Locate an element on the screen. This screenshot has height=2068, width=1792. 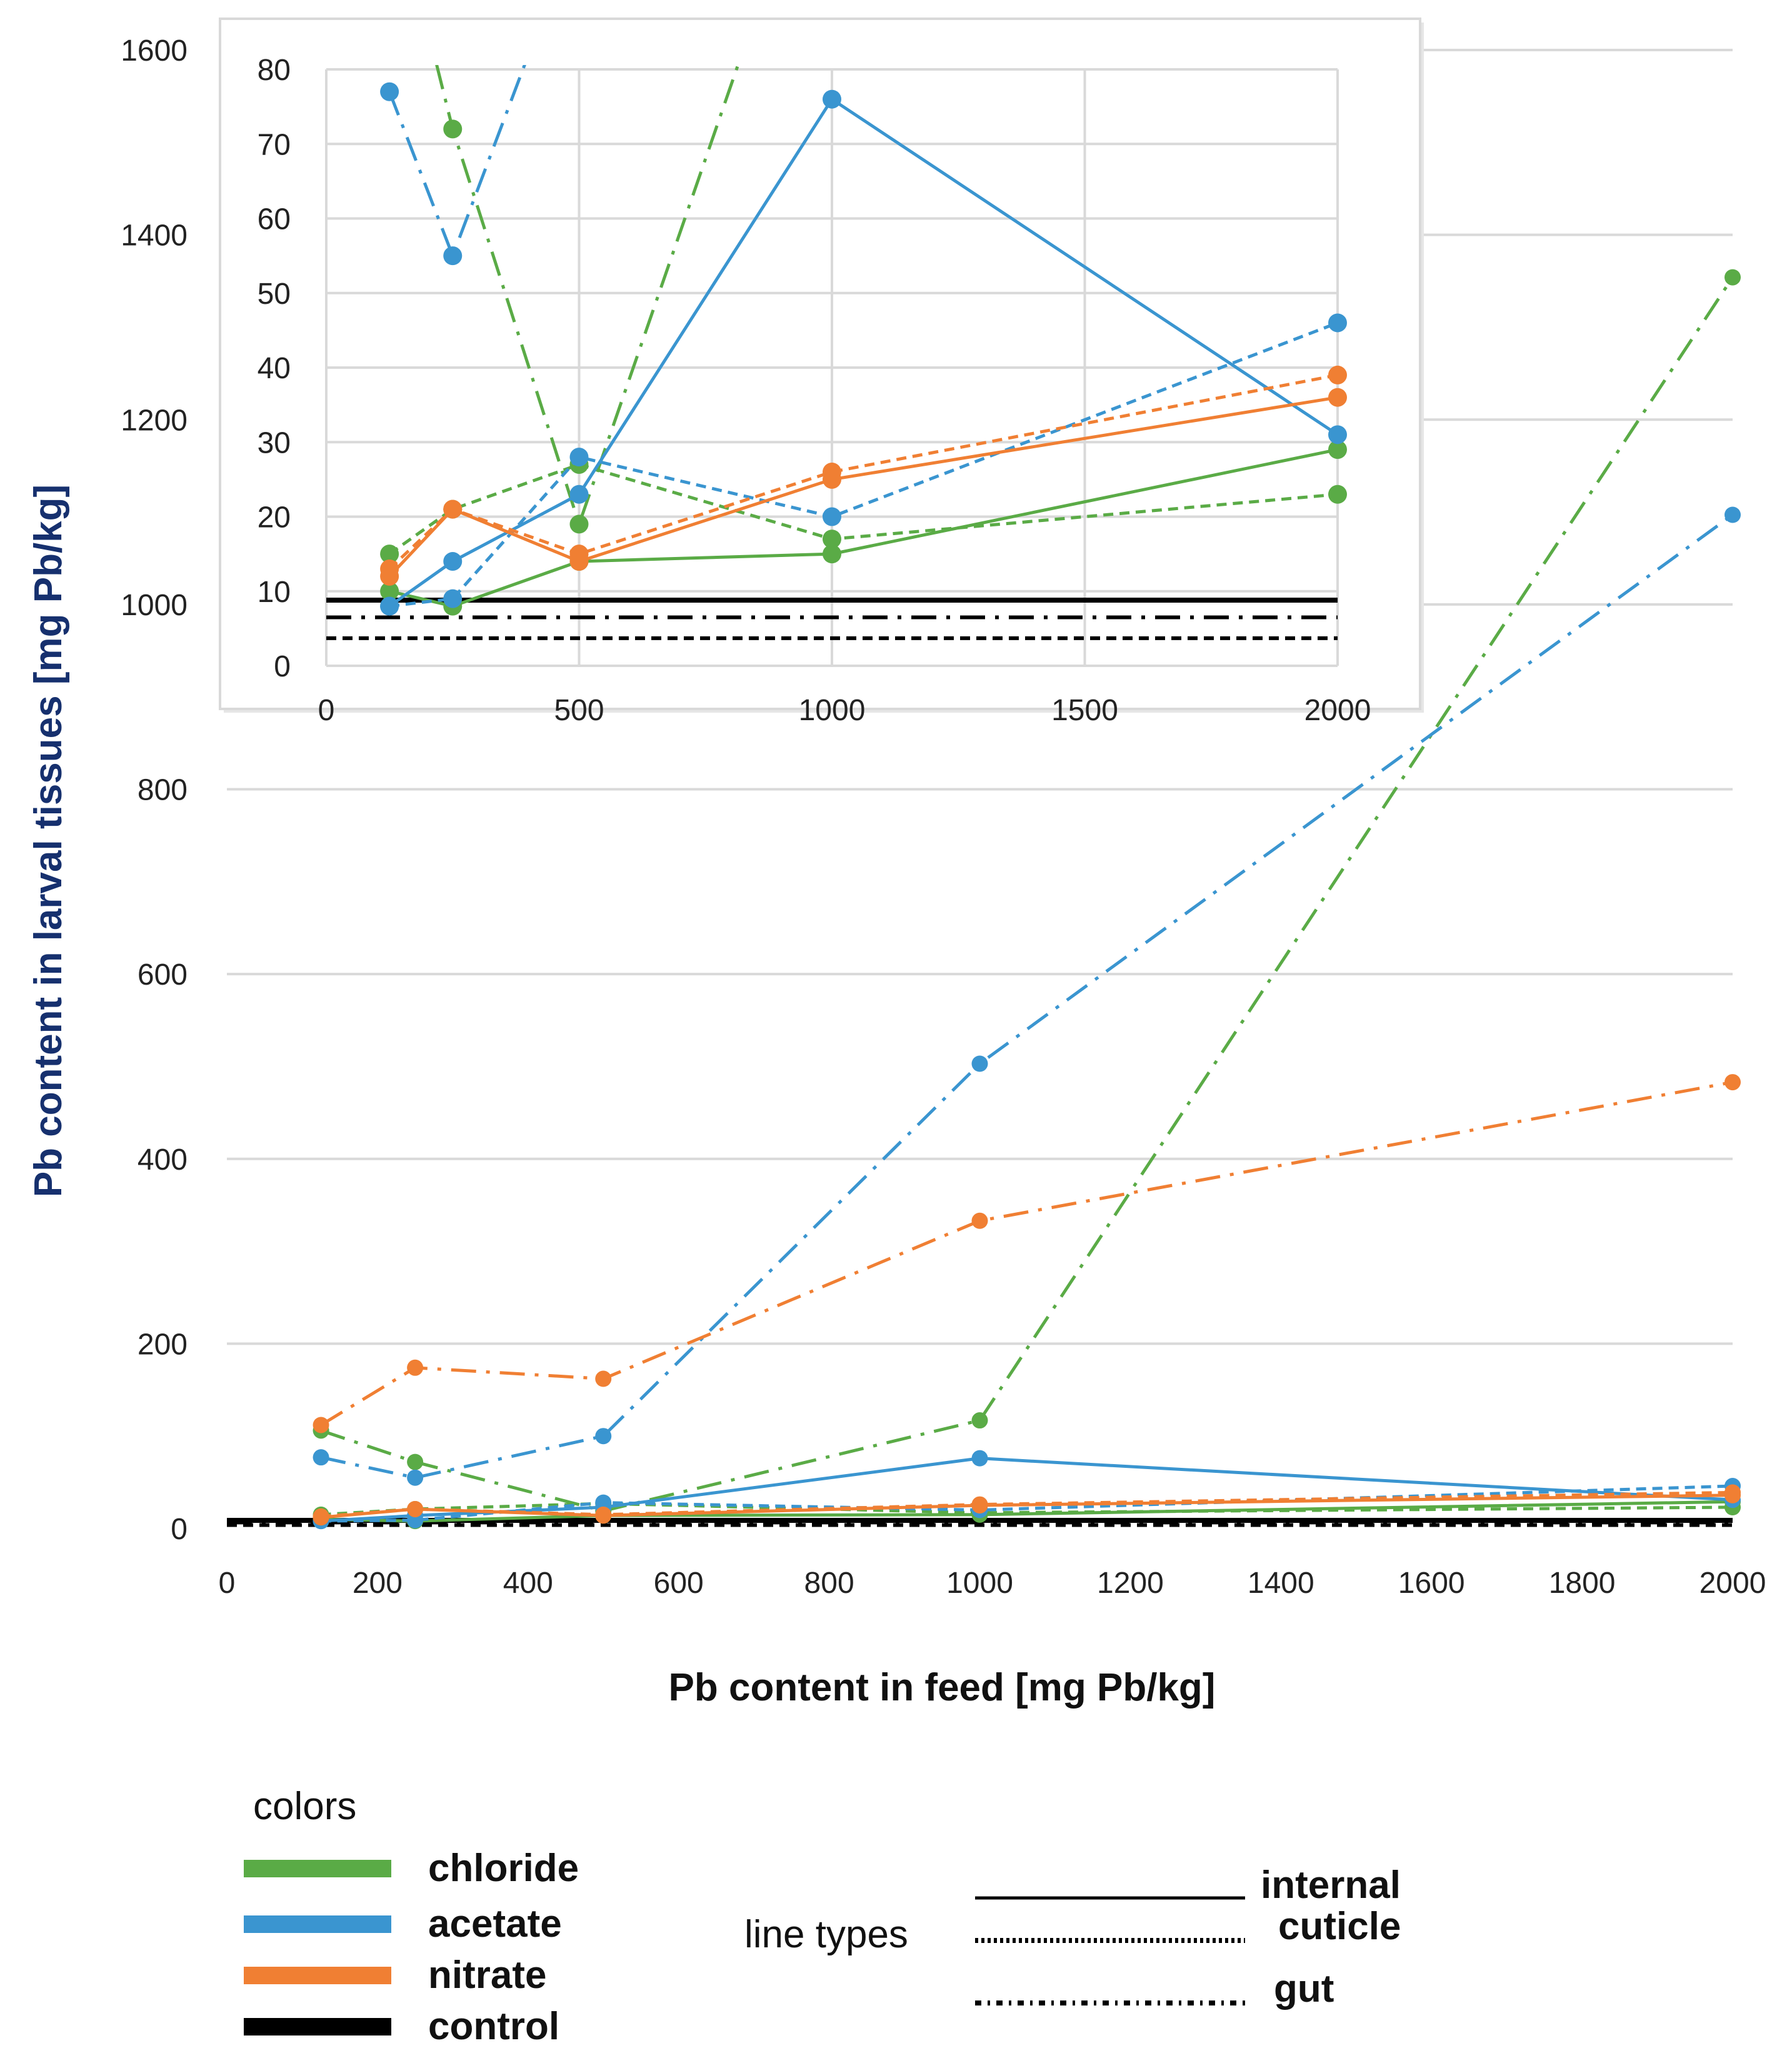
x-axis-title: Pb content in feed [mg Pb/kg] is located at coordinates (942, 1688).